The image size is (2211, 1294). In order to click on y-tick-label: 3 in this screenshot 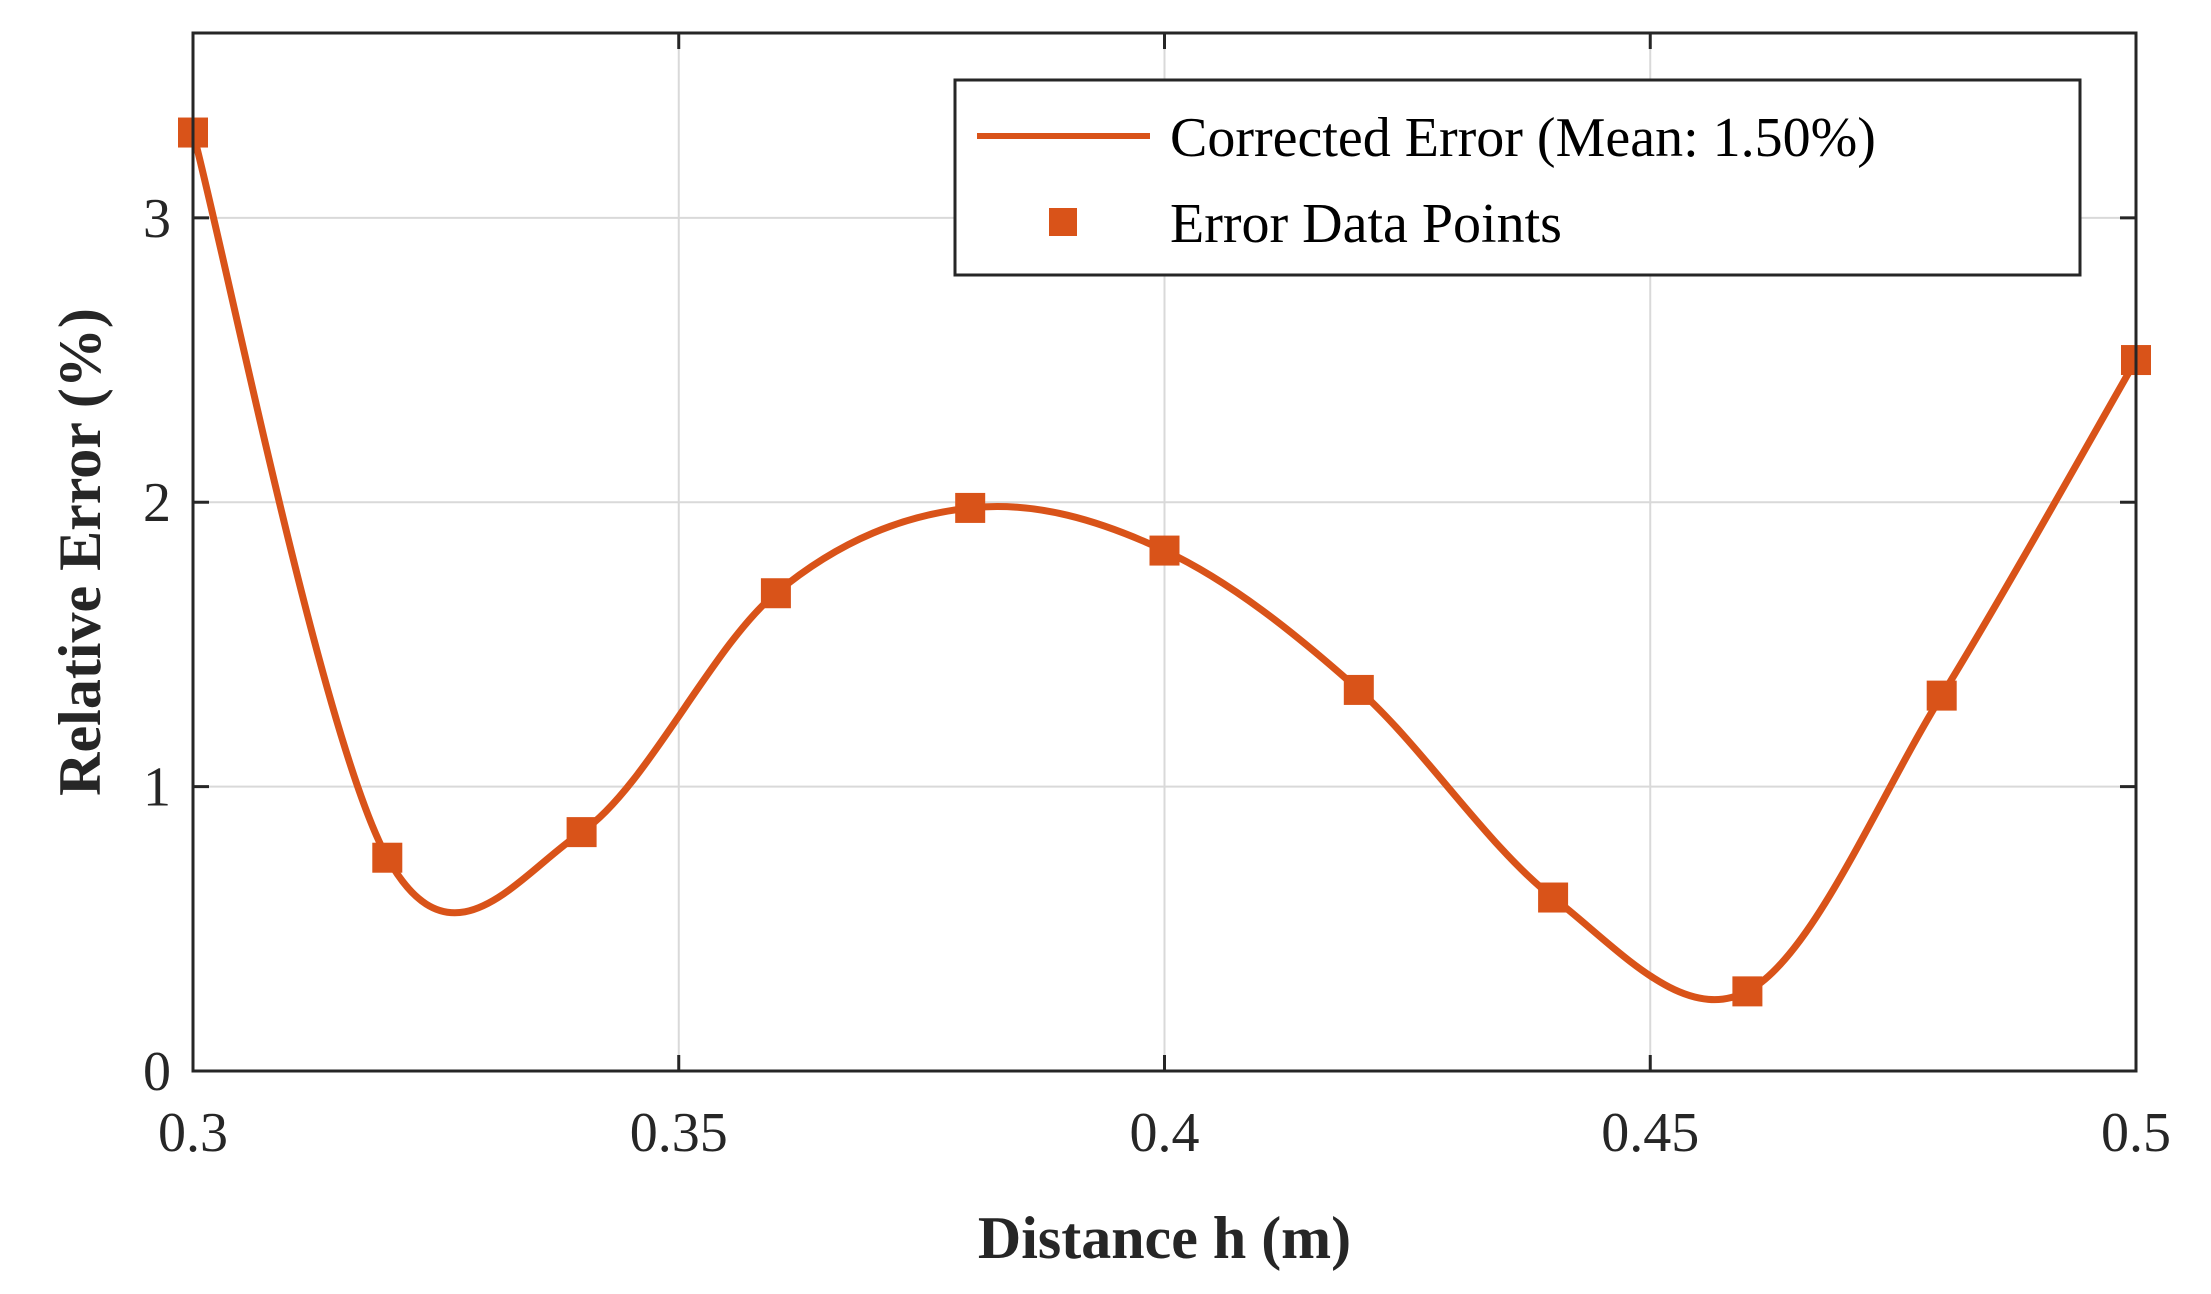, I will do `click(157, 219)`.